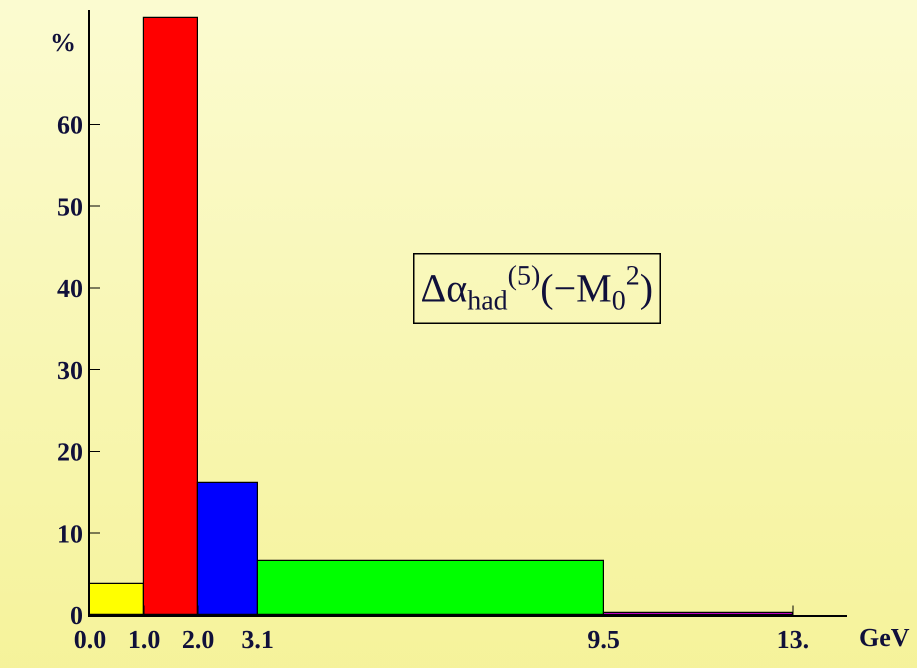 This screenshot has height=668, width=917. Describe the element at coordinates (257, 639) in the screenshot. I see `x-tick-label: 3.1` at that location.